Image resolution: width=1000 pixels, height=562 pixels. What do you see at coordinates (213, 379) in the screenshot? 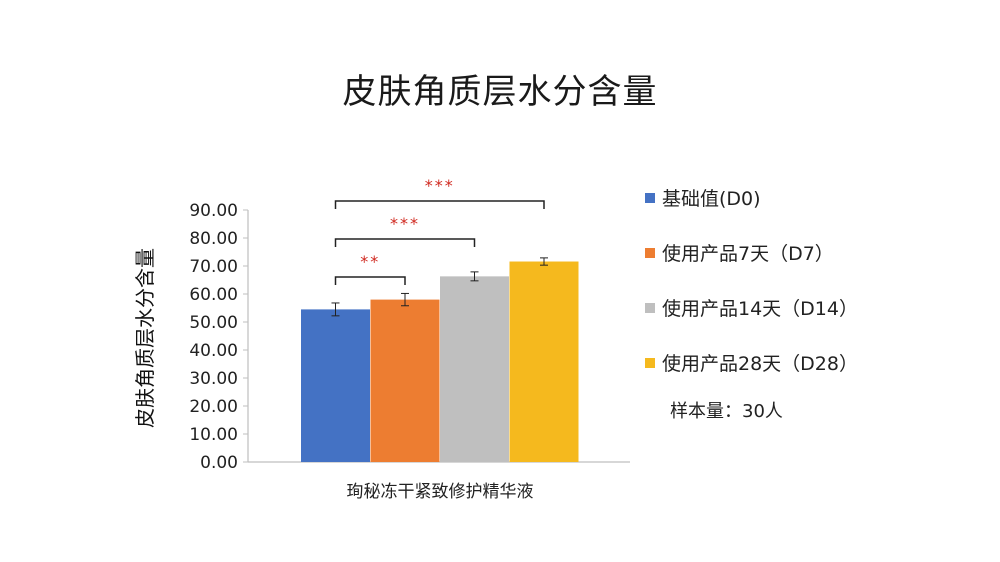
I see `y-tick-label: 30.00` at bounding box center [213, 379].